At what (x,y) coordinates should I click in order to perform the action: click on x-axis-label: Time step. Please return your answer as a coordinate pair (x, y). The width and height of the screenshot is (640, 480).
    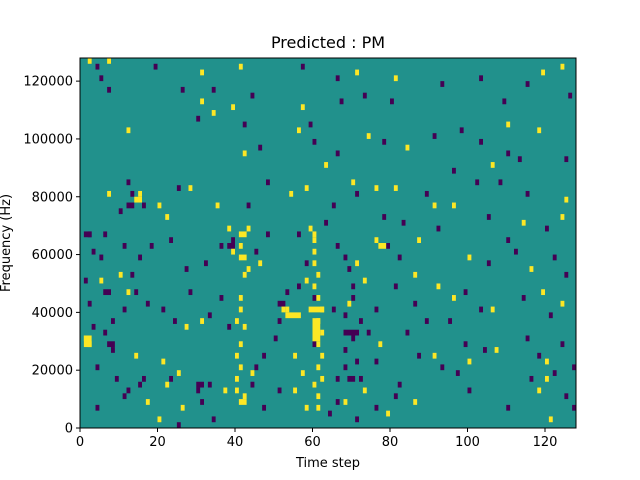
    Looking at the image, I should click on (327, 463).